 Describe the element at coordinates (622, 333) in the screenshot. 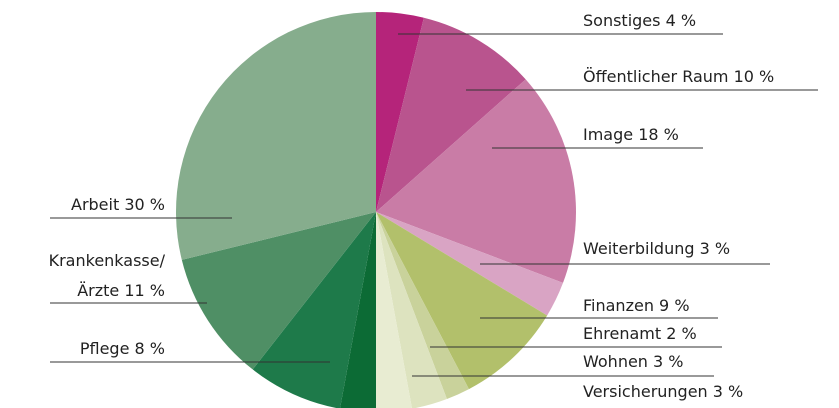

I see `category-name: Ehrenamt` at that location.